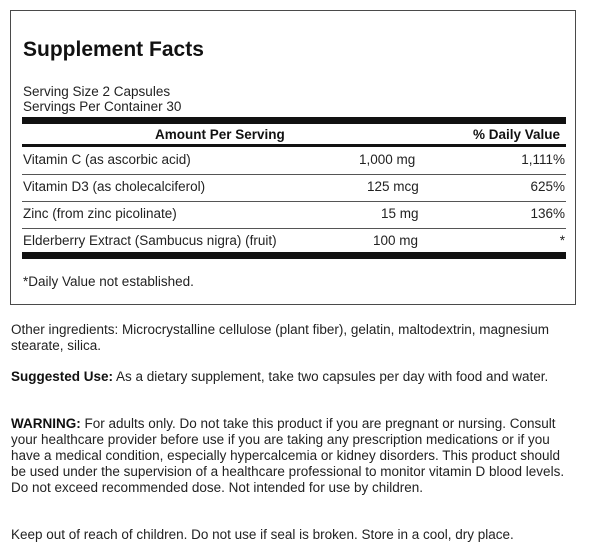  Describe the element at coordinates (108, 281) in the screenshot. I see `daily-value-footnote: *Daily Value not established.` at that location.